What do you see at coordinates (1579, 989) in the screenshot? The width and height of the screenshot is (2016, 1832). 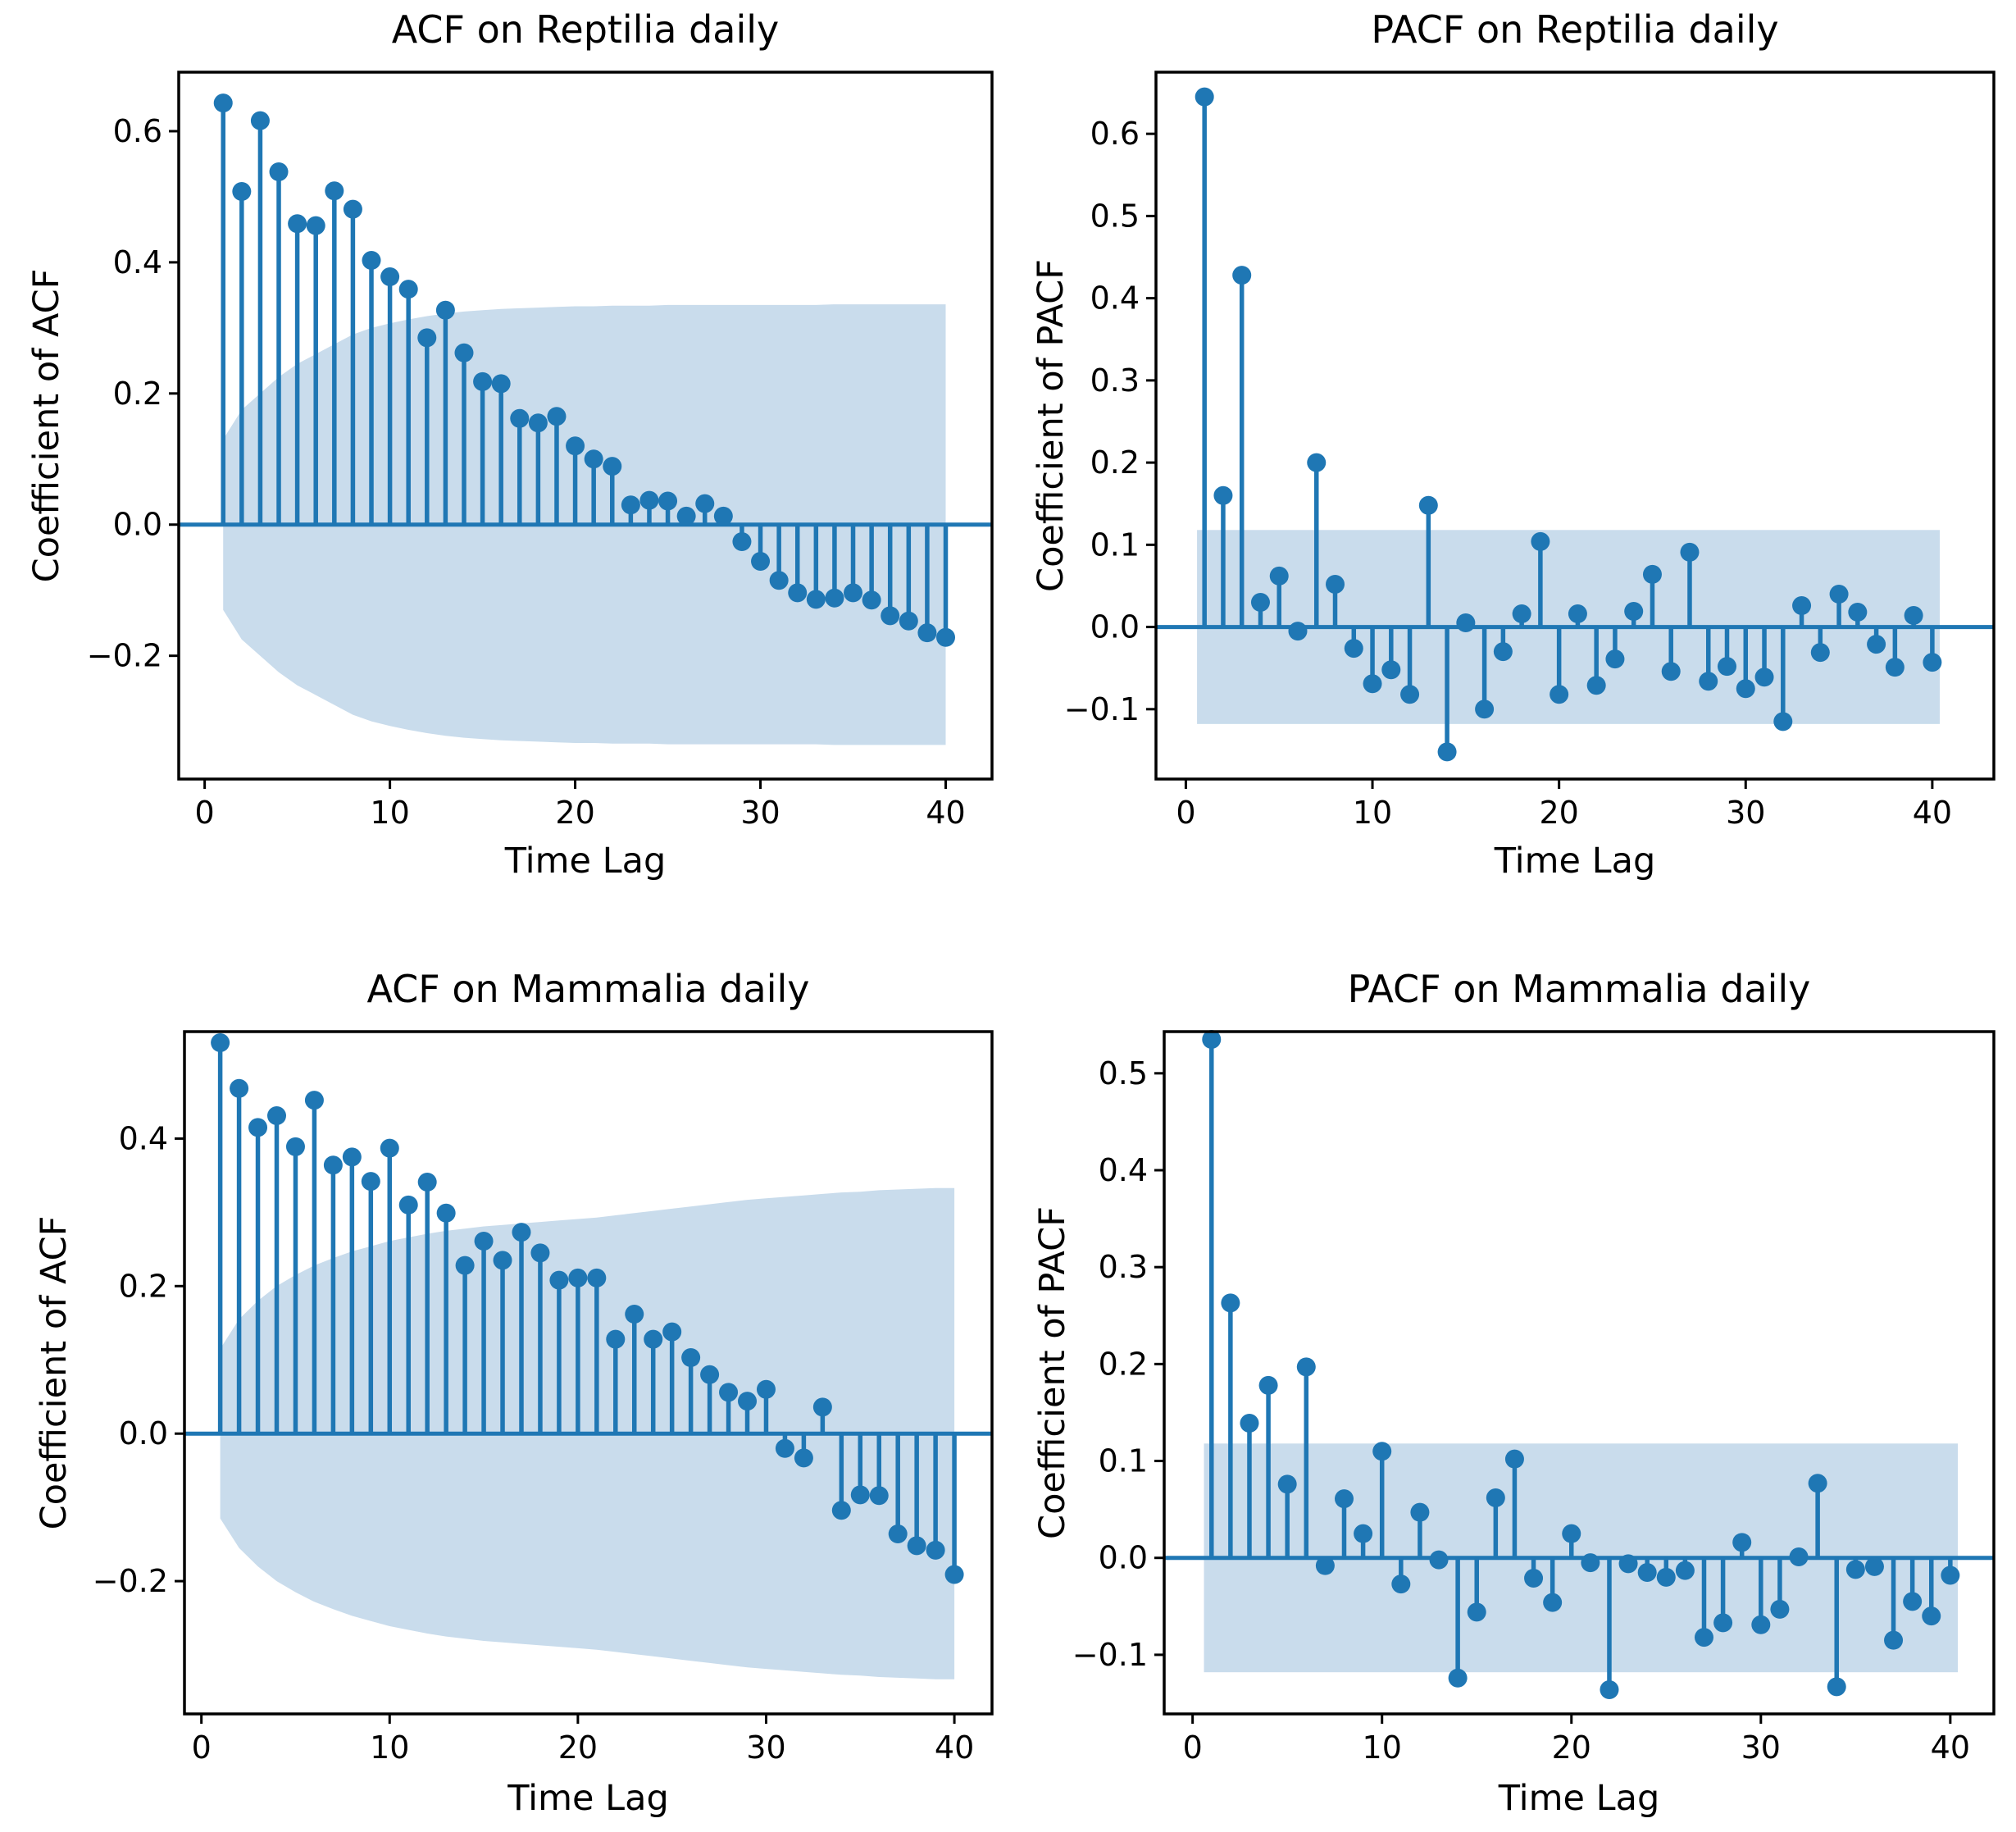 I see `chart-title: PACF on Mammalia daily` at bounding box center [1579, 989].